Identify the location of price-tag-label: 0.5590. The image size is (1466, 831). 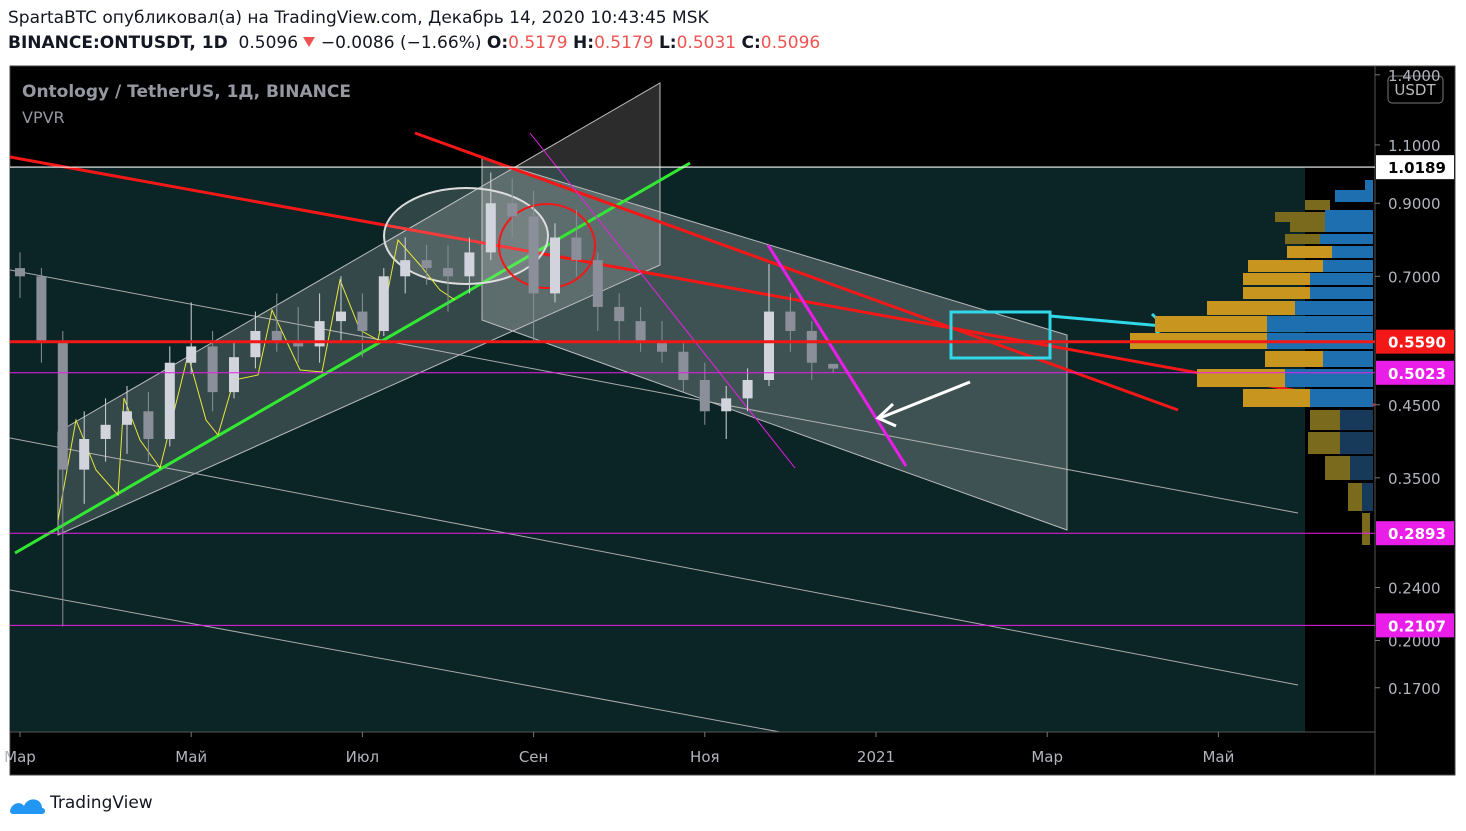
(1417, 343).